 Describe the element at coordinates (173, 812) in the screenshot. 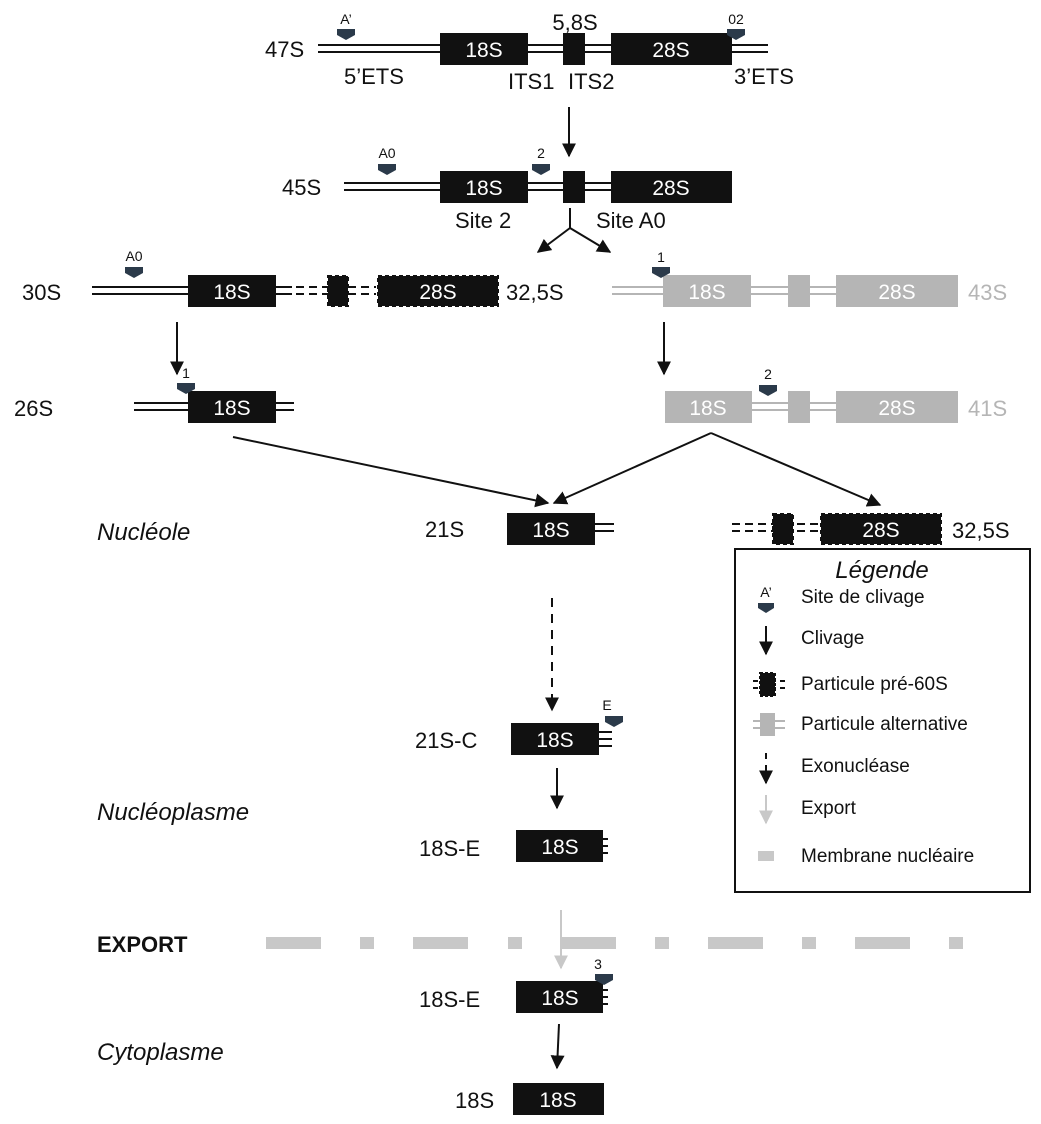

I see `compartment-nucleoplasme: Nucléoplasme` at that location.